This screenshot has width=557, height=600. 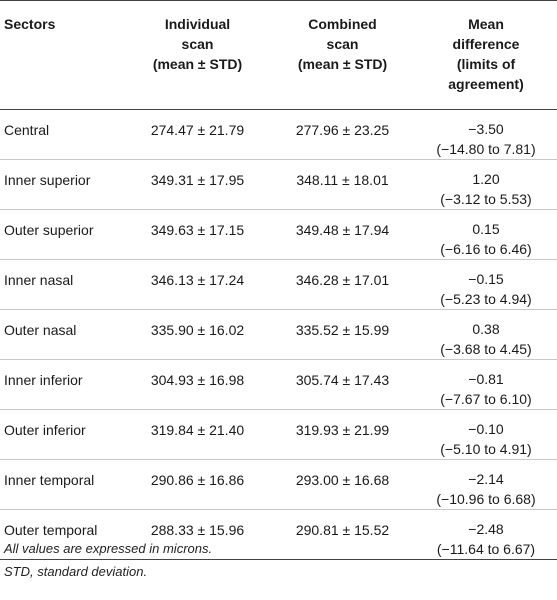 What do you see at coordinates (197, 480) in the screenshot?
I see `individual-scan-cell: 290.86 ± 16.86` at bounding box center [197, 480].